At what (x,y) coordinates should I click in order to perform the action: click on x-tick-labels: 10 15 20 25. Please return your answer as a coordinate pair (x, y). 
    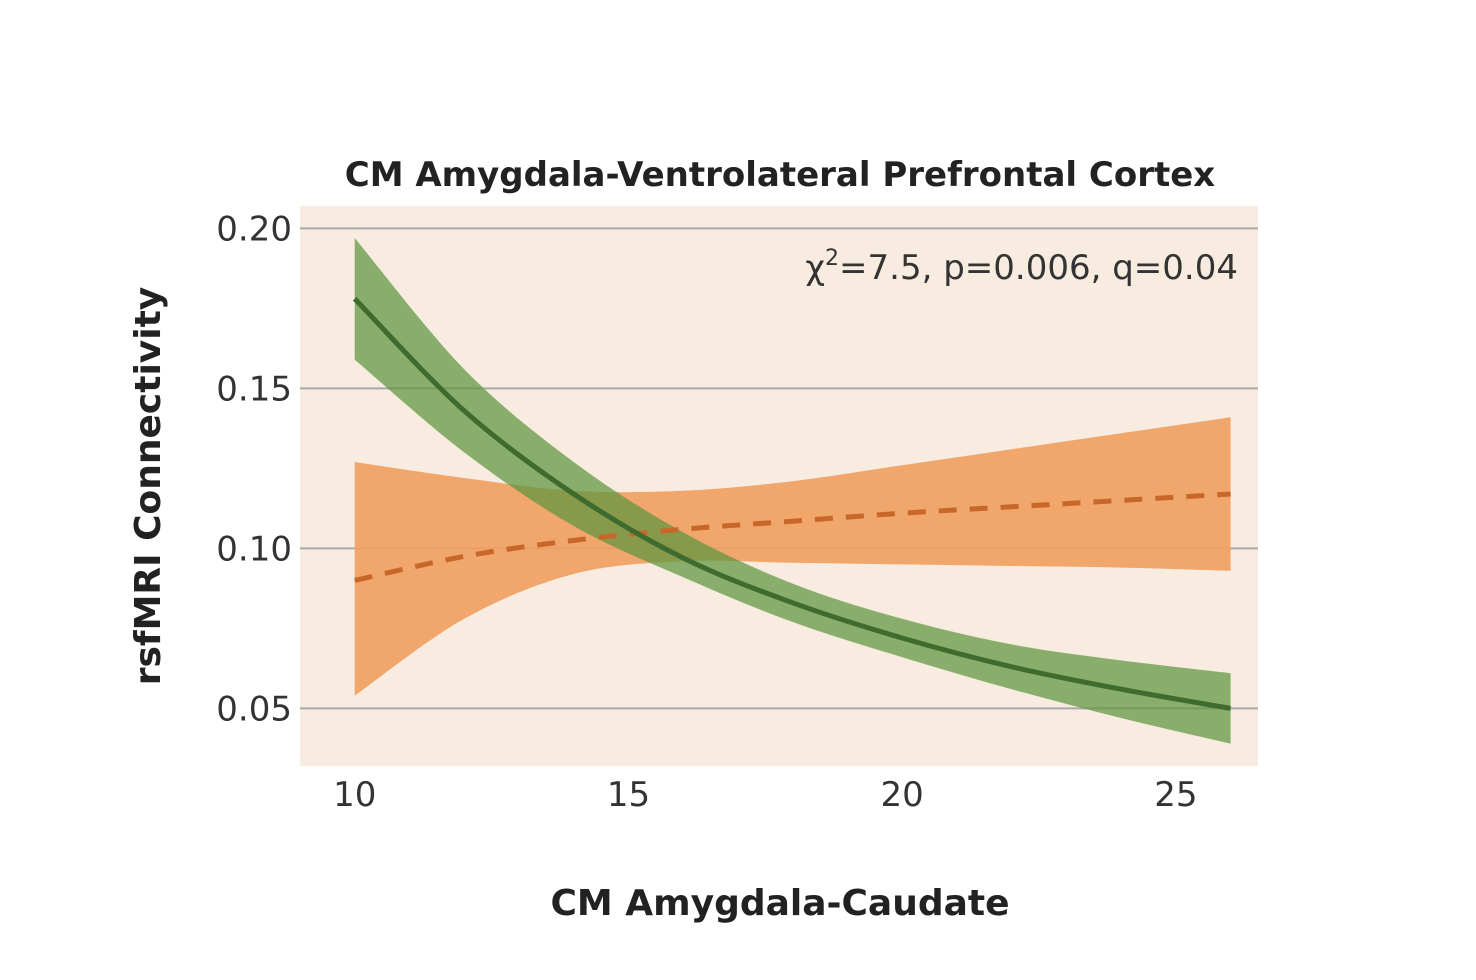
    Looking at the image, I should click on (765, 795).